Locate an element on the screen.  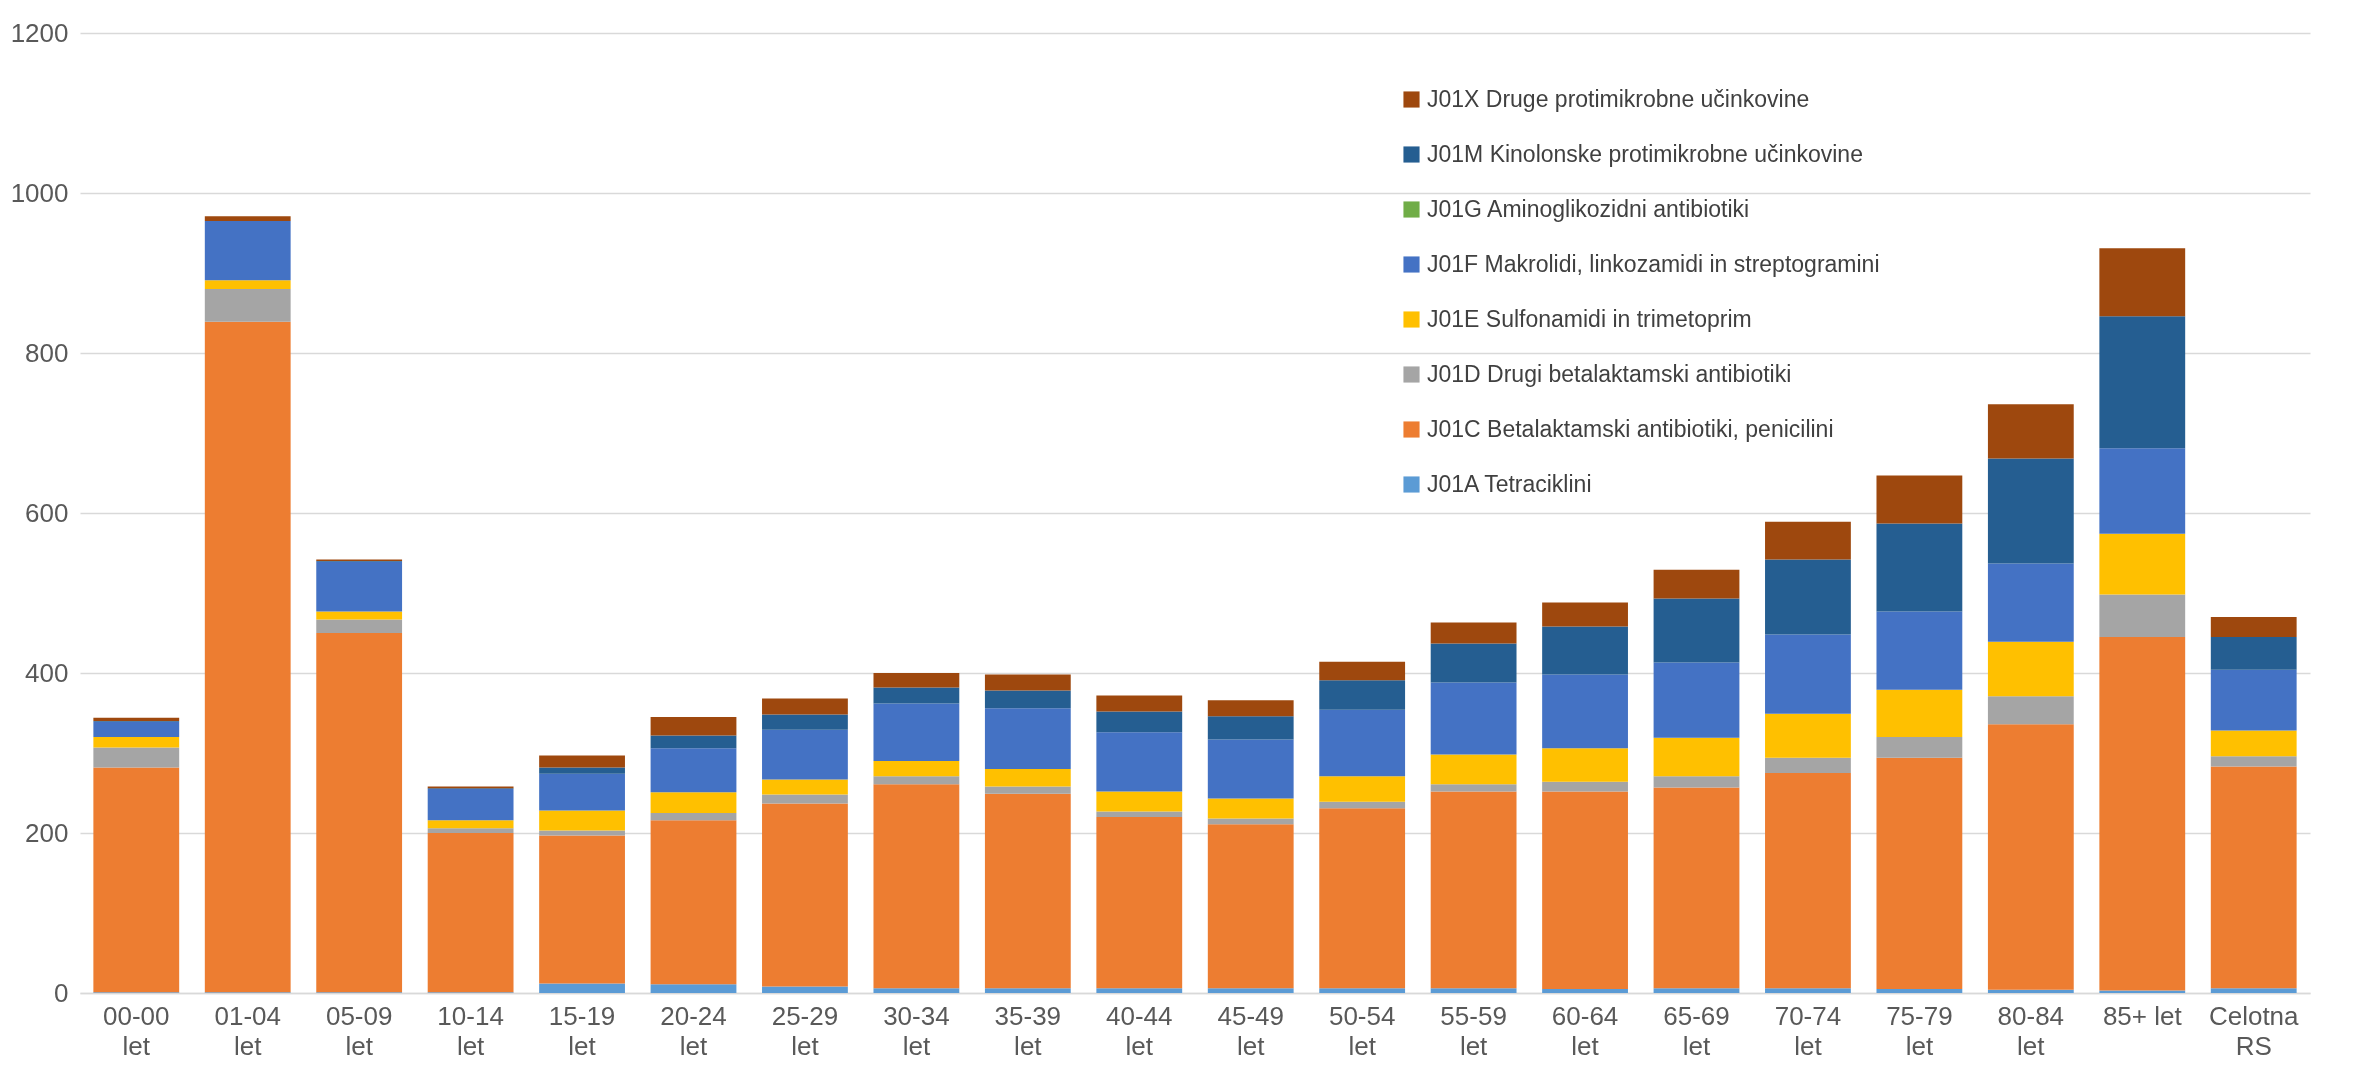
x-tick-label: 30-34 let is located at coordinates (916, 1030).